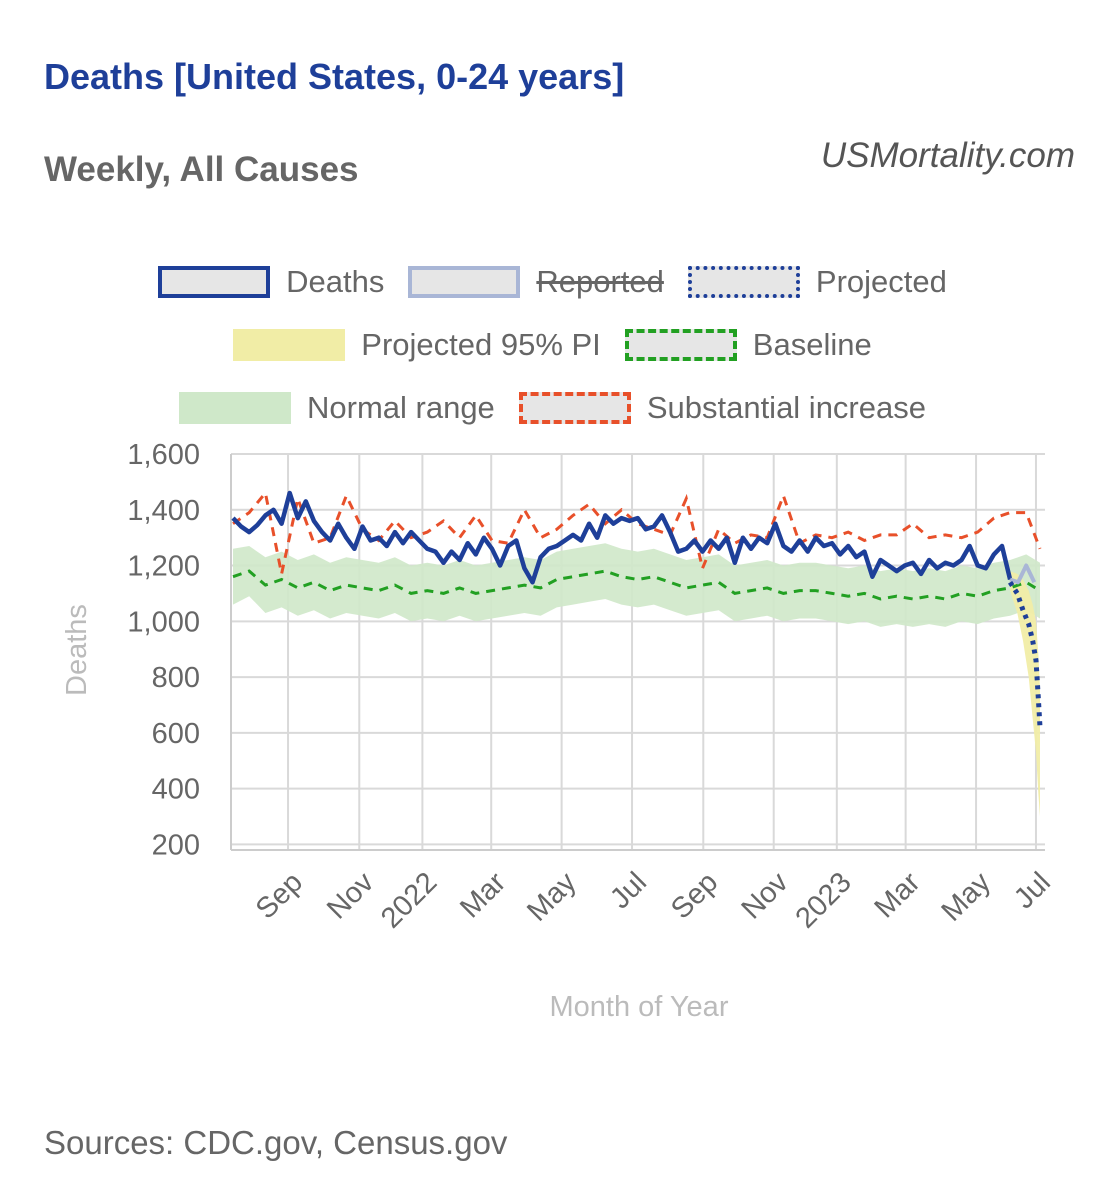 This screenshot has height=1200, width=1105. I want to click on y-axis: 1,600 1,400 1,200 1,000 800 600 400 200, so click(163, 650).